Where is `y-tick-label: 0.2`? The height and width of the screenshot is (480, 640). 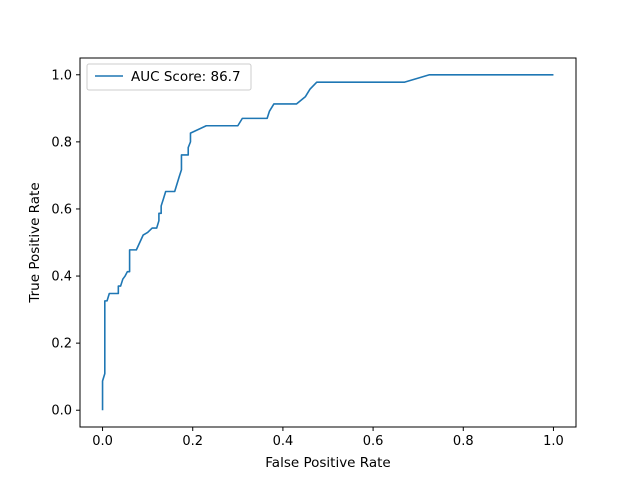
y-tick-label: 0.2 is located at coordinates (61, 344).